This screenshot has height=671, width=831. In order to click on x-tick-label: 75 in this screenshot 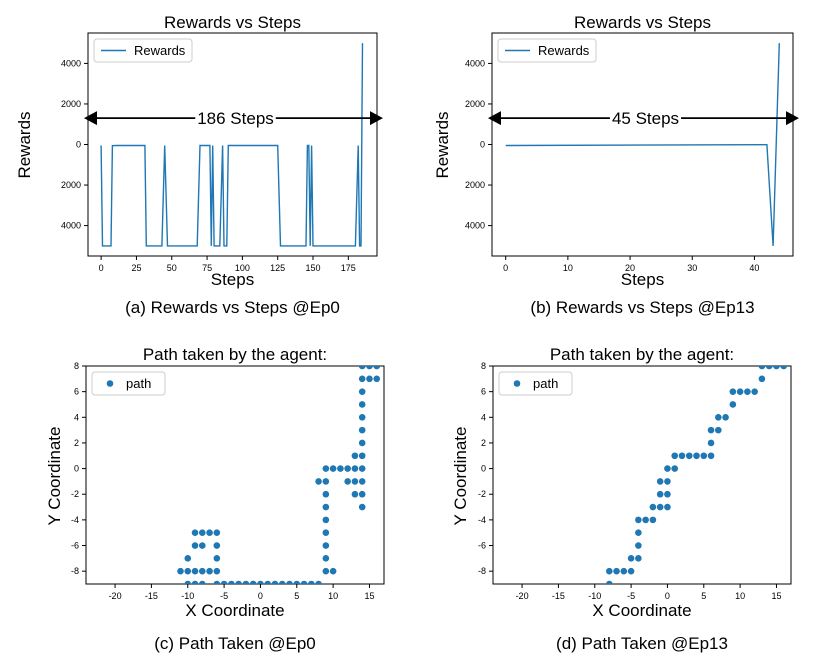, I will do `click(207, 268)`.